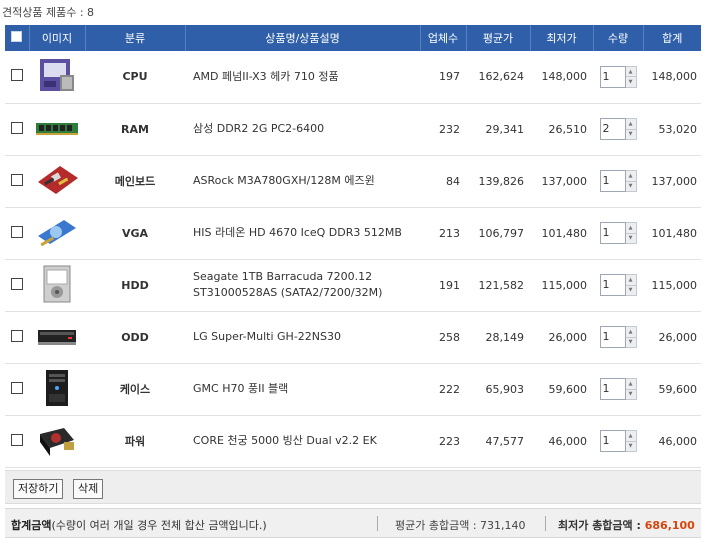  What do you see at coordinates (353, 487) in the screenshot?
I see `action-bar: 저장하기 삭제` at bounding box center [353, 487].